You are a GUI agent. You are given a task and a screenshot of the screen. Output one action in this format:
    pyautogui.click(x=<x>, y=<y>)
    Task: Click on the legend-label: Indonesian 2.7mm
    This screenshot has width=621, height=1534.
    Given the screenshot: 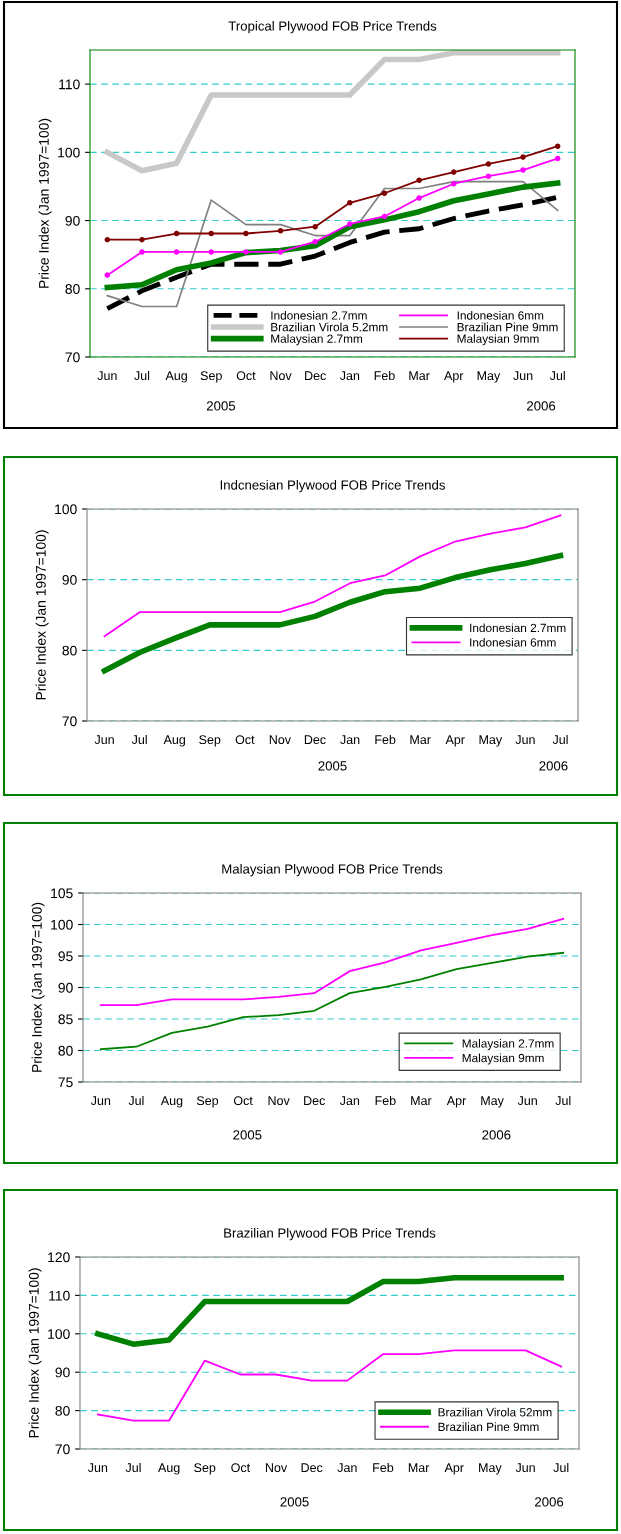 What is the action you would take?
    pyautogui.click(x=518, y=628)
    